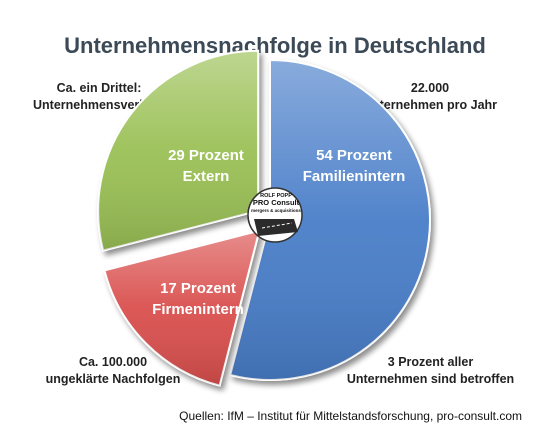 The width and height of the screenshot is (550, 437). Describe the element at coordinates (99, 88) in the screenshot. I see `annotation-top-left-line1: Ca. ein Drittel:` at that location.